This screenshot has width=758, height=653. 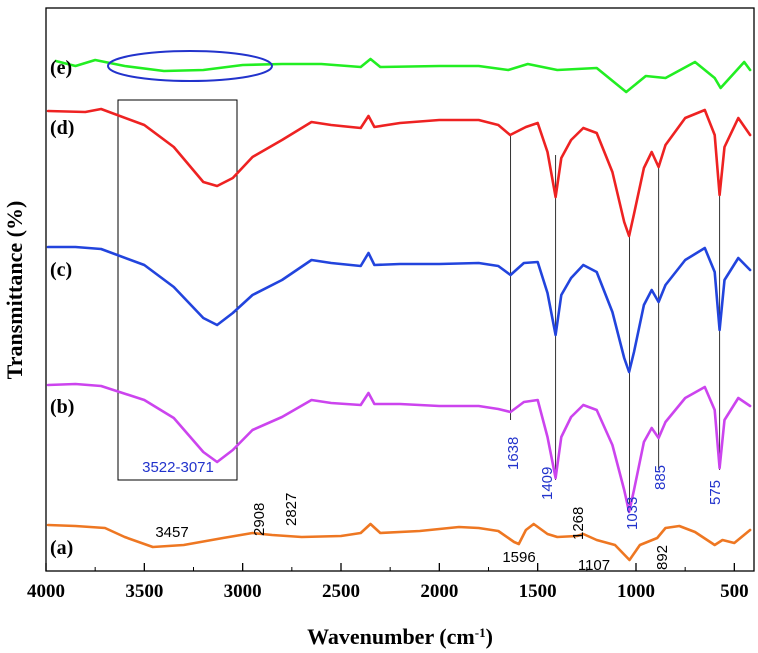 I want to click on x-tick-label: 1500, so click(x=538, y=591).